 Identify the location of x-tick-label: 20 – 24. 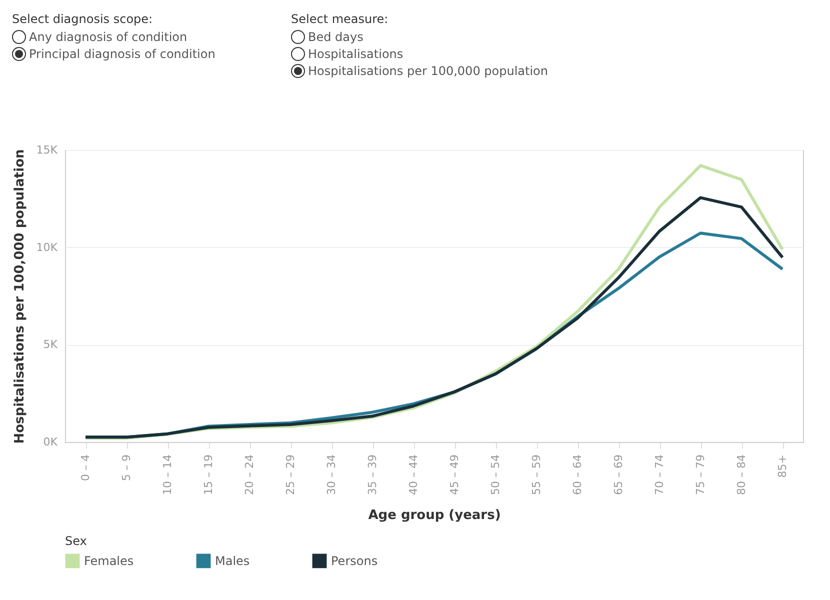
(249, 474).